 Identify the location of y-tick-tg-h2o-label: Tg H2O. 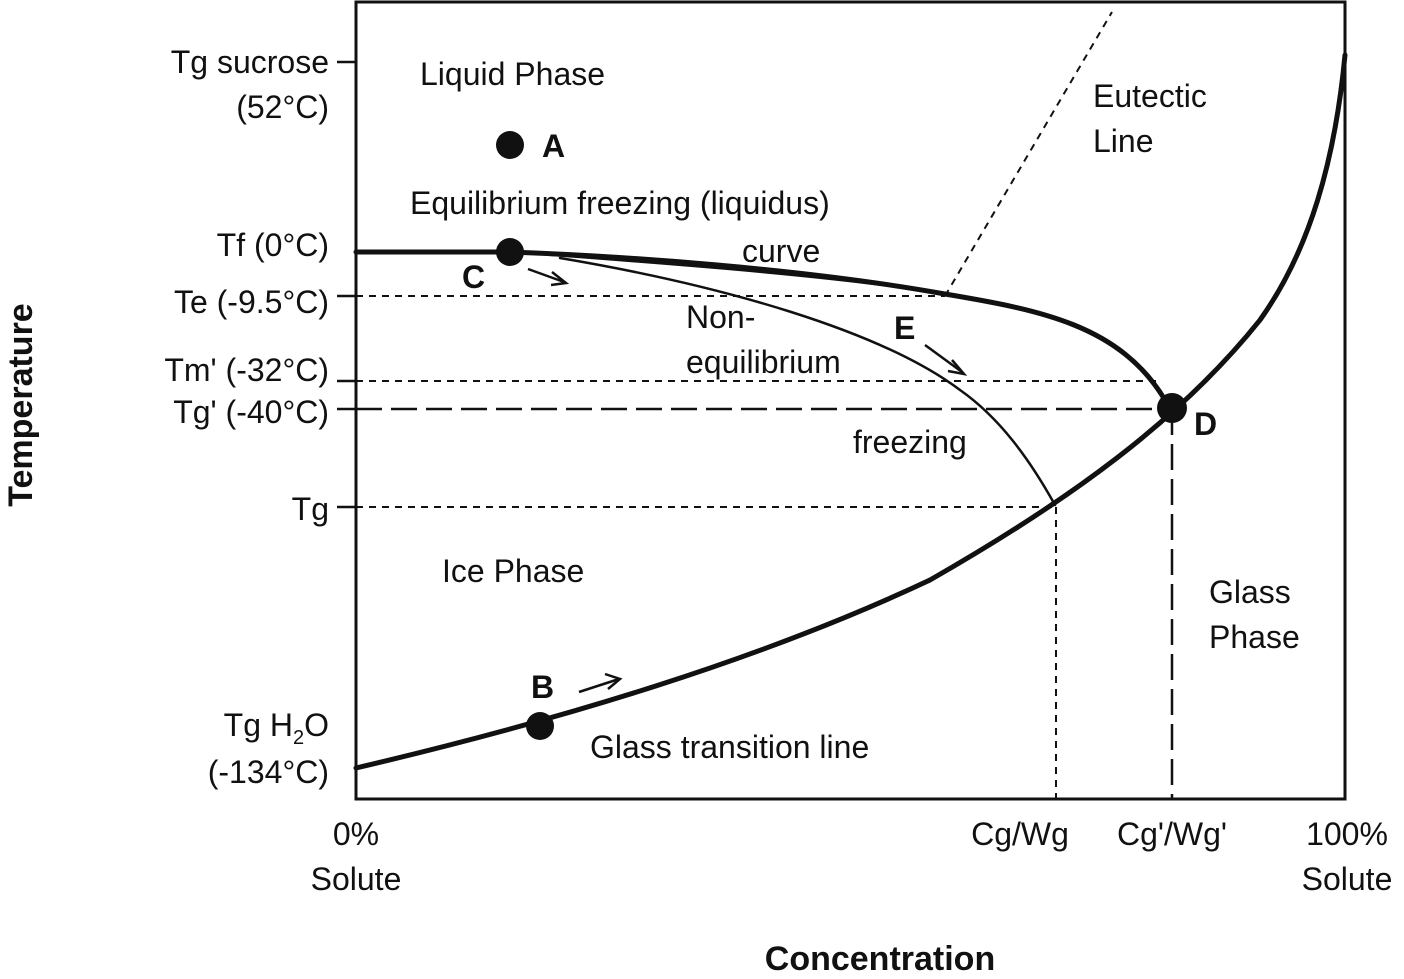
(276, 728).